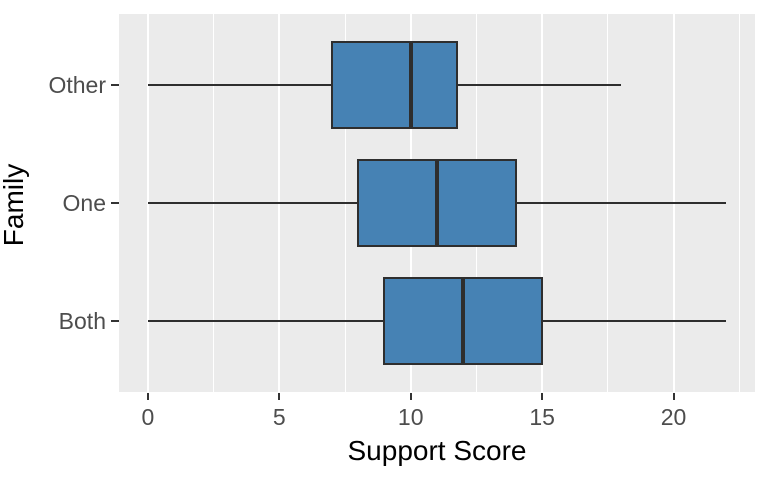 This screenshot has height=480, width=768. Describe the element at coordinates (410, 417) in the screenshot. I see `x-tick-label: 10` at that location.